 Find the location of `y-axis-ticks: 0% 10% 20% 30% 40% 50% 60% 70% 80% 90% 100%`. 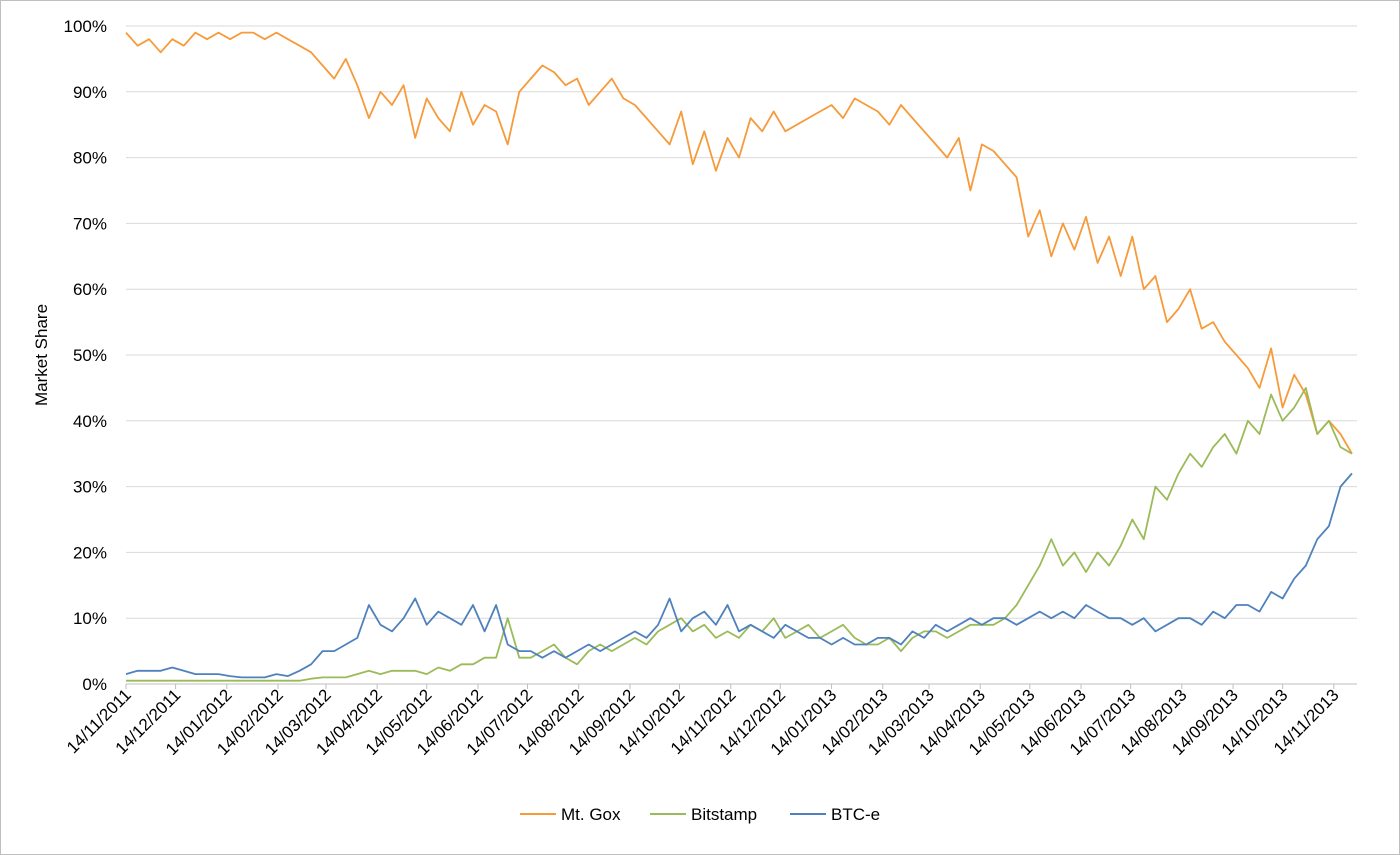

y-axis-ticks: 0% 10% 20% 30% 40% 50% 60% 70% 80% 90% 100% is located at coordinates (85, 355).